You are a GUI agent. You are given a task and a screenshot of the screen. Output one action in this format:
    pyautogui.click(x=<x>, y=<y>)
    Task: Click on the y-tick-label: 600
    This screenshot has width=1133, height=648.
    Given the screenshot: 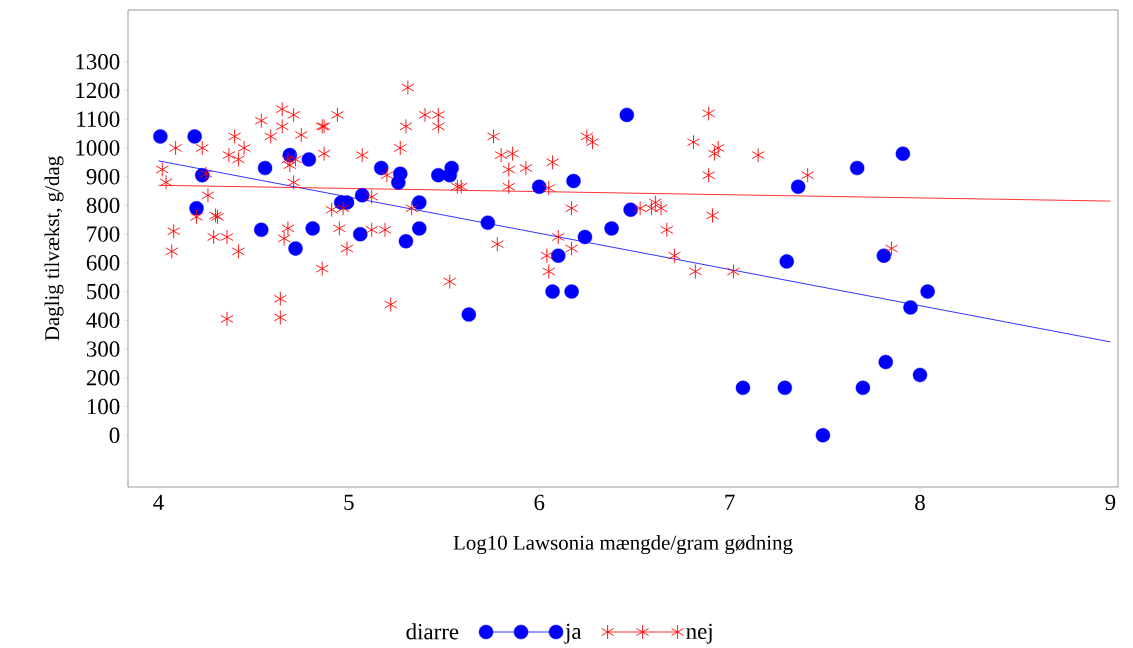 What is the action you would take?
    pyautogui.click(x=103, y=263)
    